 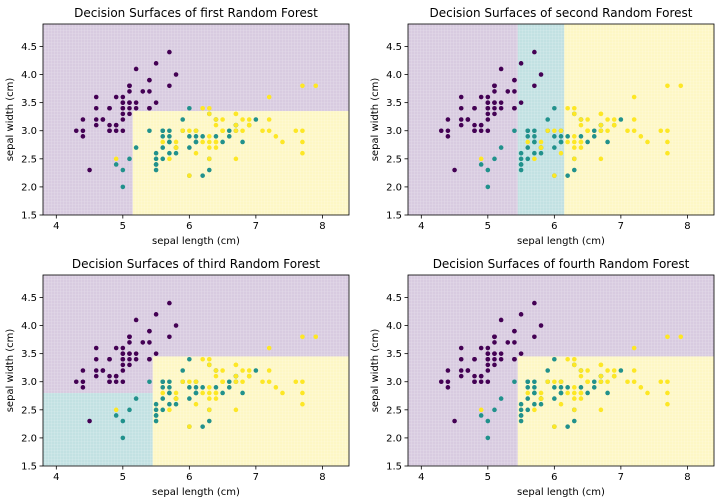 I want to click on y-tick-label: 2.0, so click(x=29, y=438).